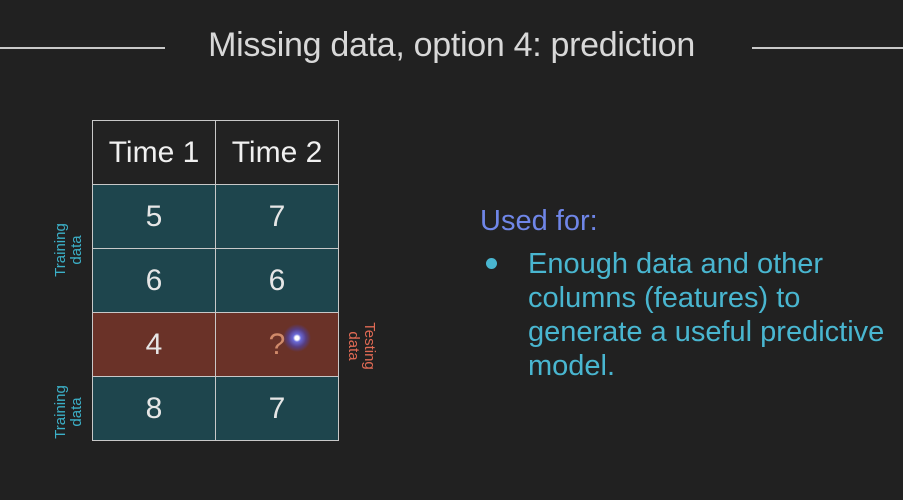 The width and height of the screenshot is (903, 500). Describe the element at coordinates (154, 216) in the screenshot. I see `table-cell: 5` at that location.